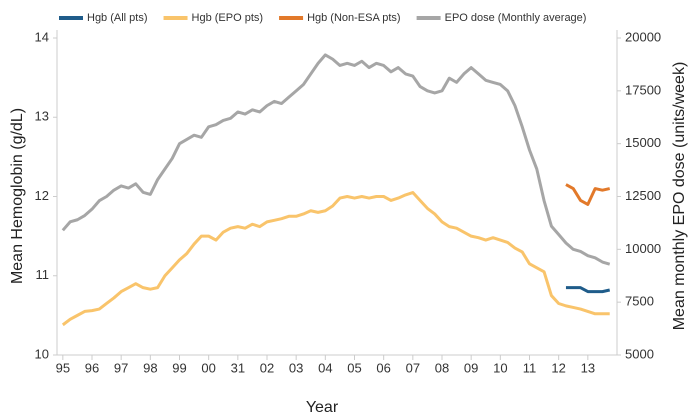 This screenshot has width=692, height=418. Describe the element at coordinates (383, 367) in the screenshot. I see `x-tick-label: 06` at that location.